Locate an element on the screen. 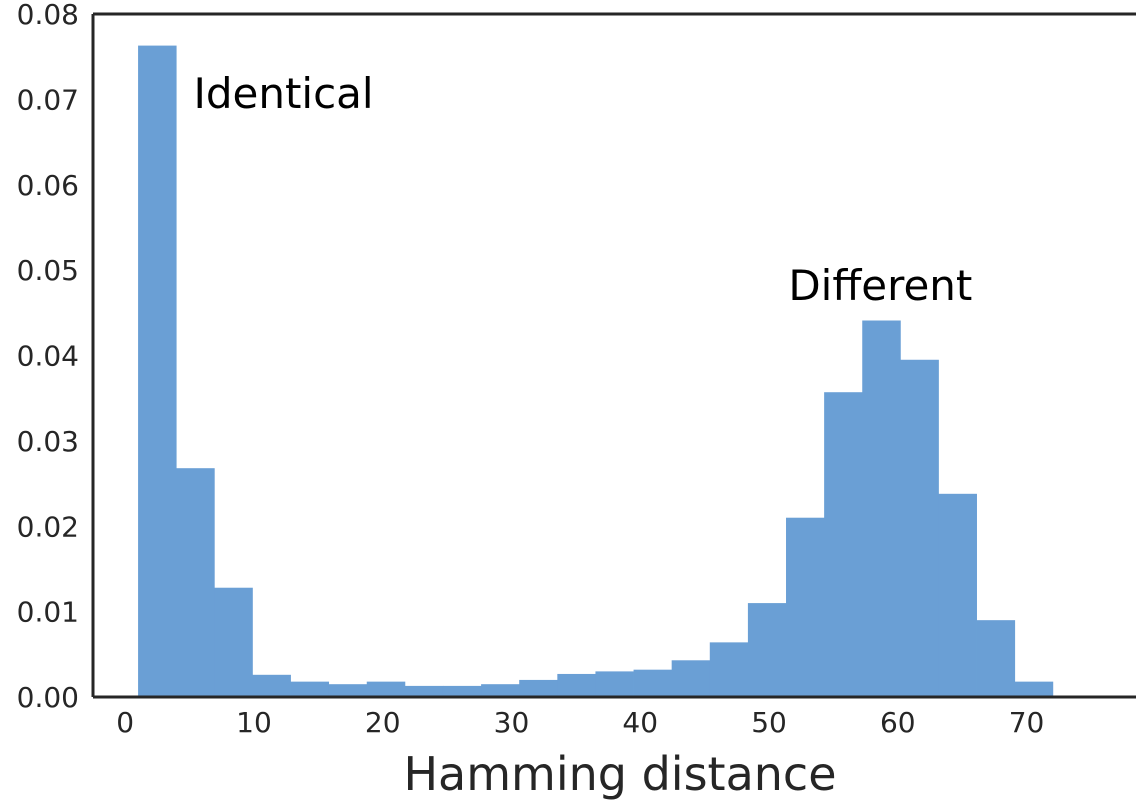 This screenshot has height=800, width=1137. y-tick-label: 0.01 is located at coordinates (48, 612).